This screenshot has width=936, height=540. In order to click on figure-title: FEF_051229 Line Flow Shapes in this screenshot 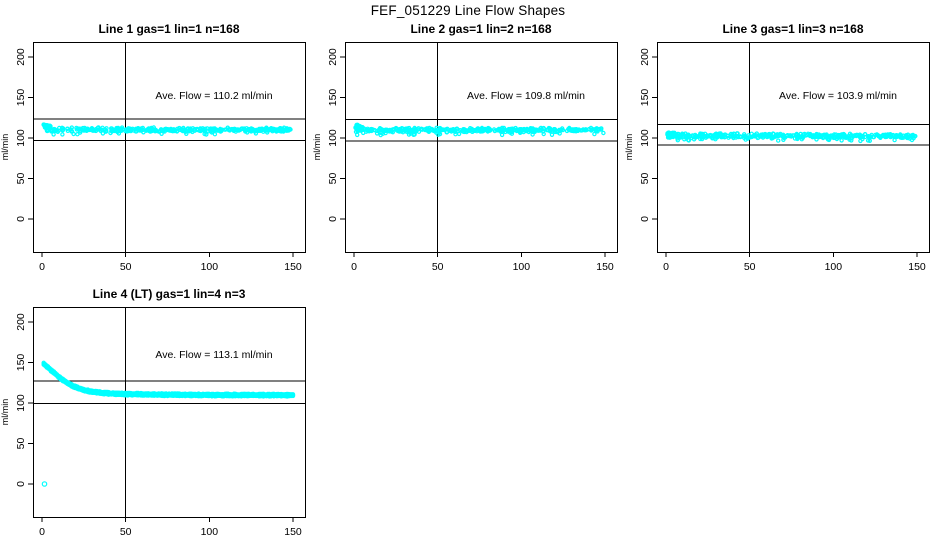, I will do `click(468, 10)`.